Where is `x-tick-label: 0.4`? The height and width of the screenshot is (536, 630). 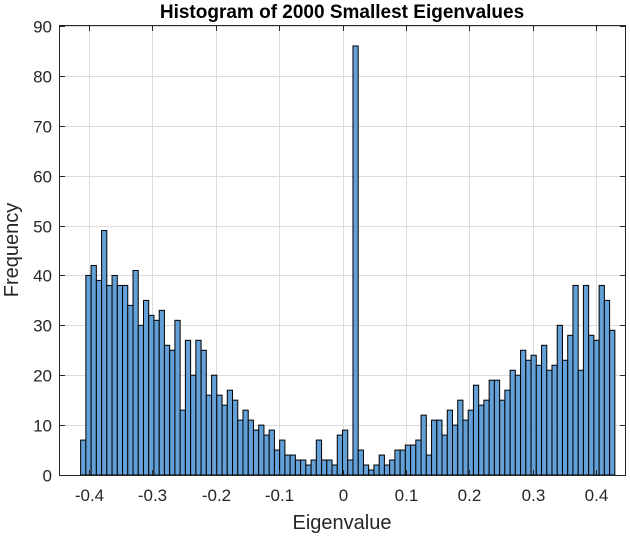 x-tick-label: 0.4 is located at coordinates (597, 495).